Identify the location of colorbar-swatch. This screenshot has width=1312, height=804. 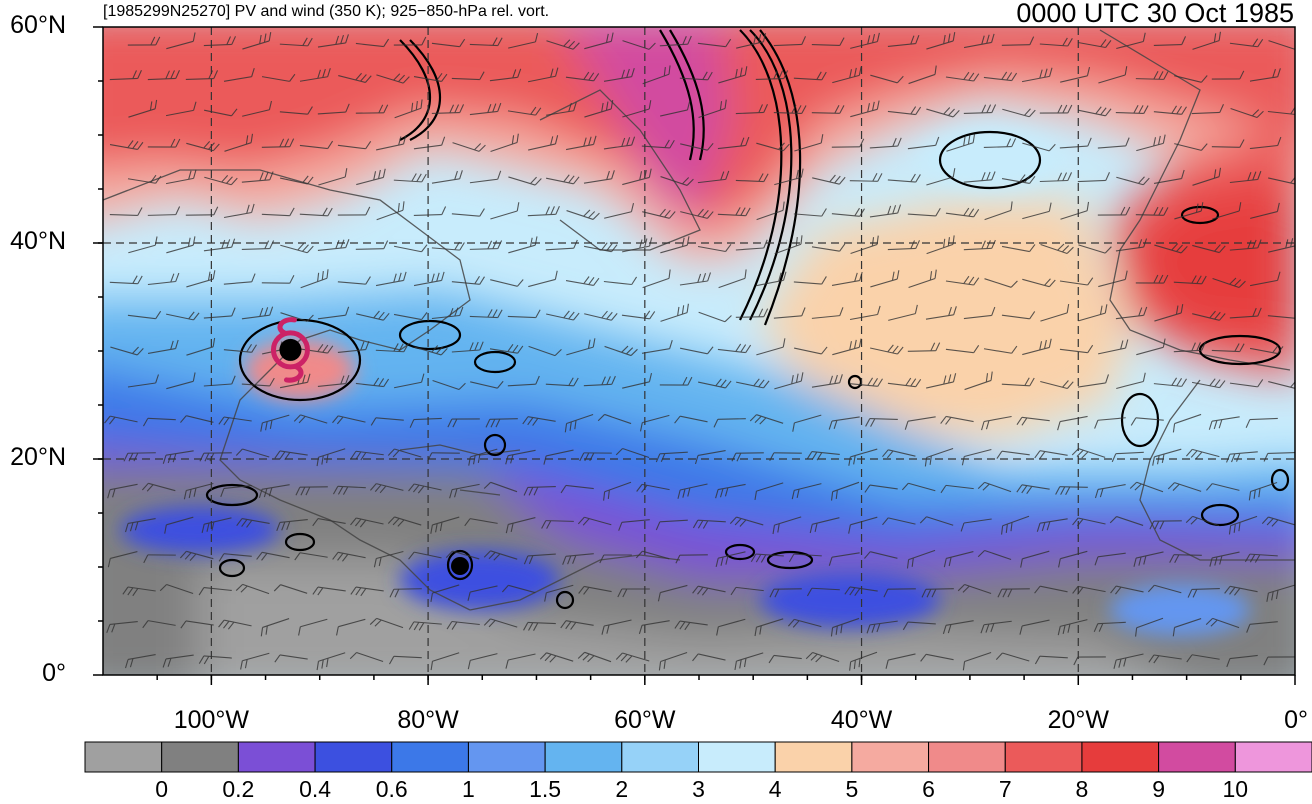
(123, 757).